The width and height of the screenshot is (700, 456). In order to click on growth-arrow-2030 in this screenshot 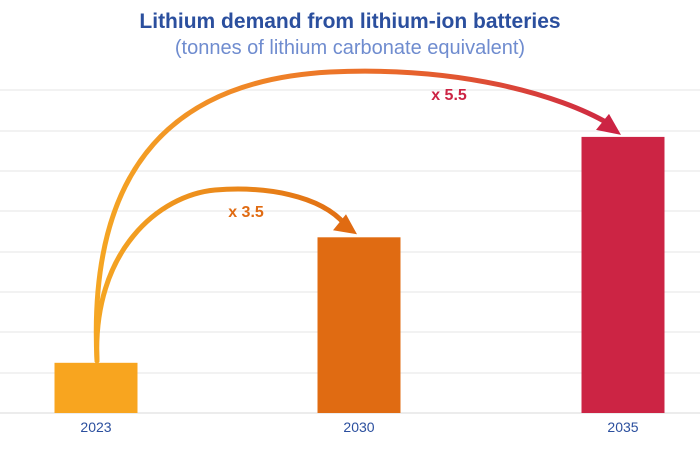, I will do `click(221, 275)`.